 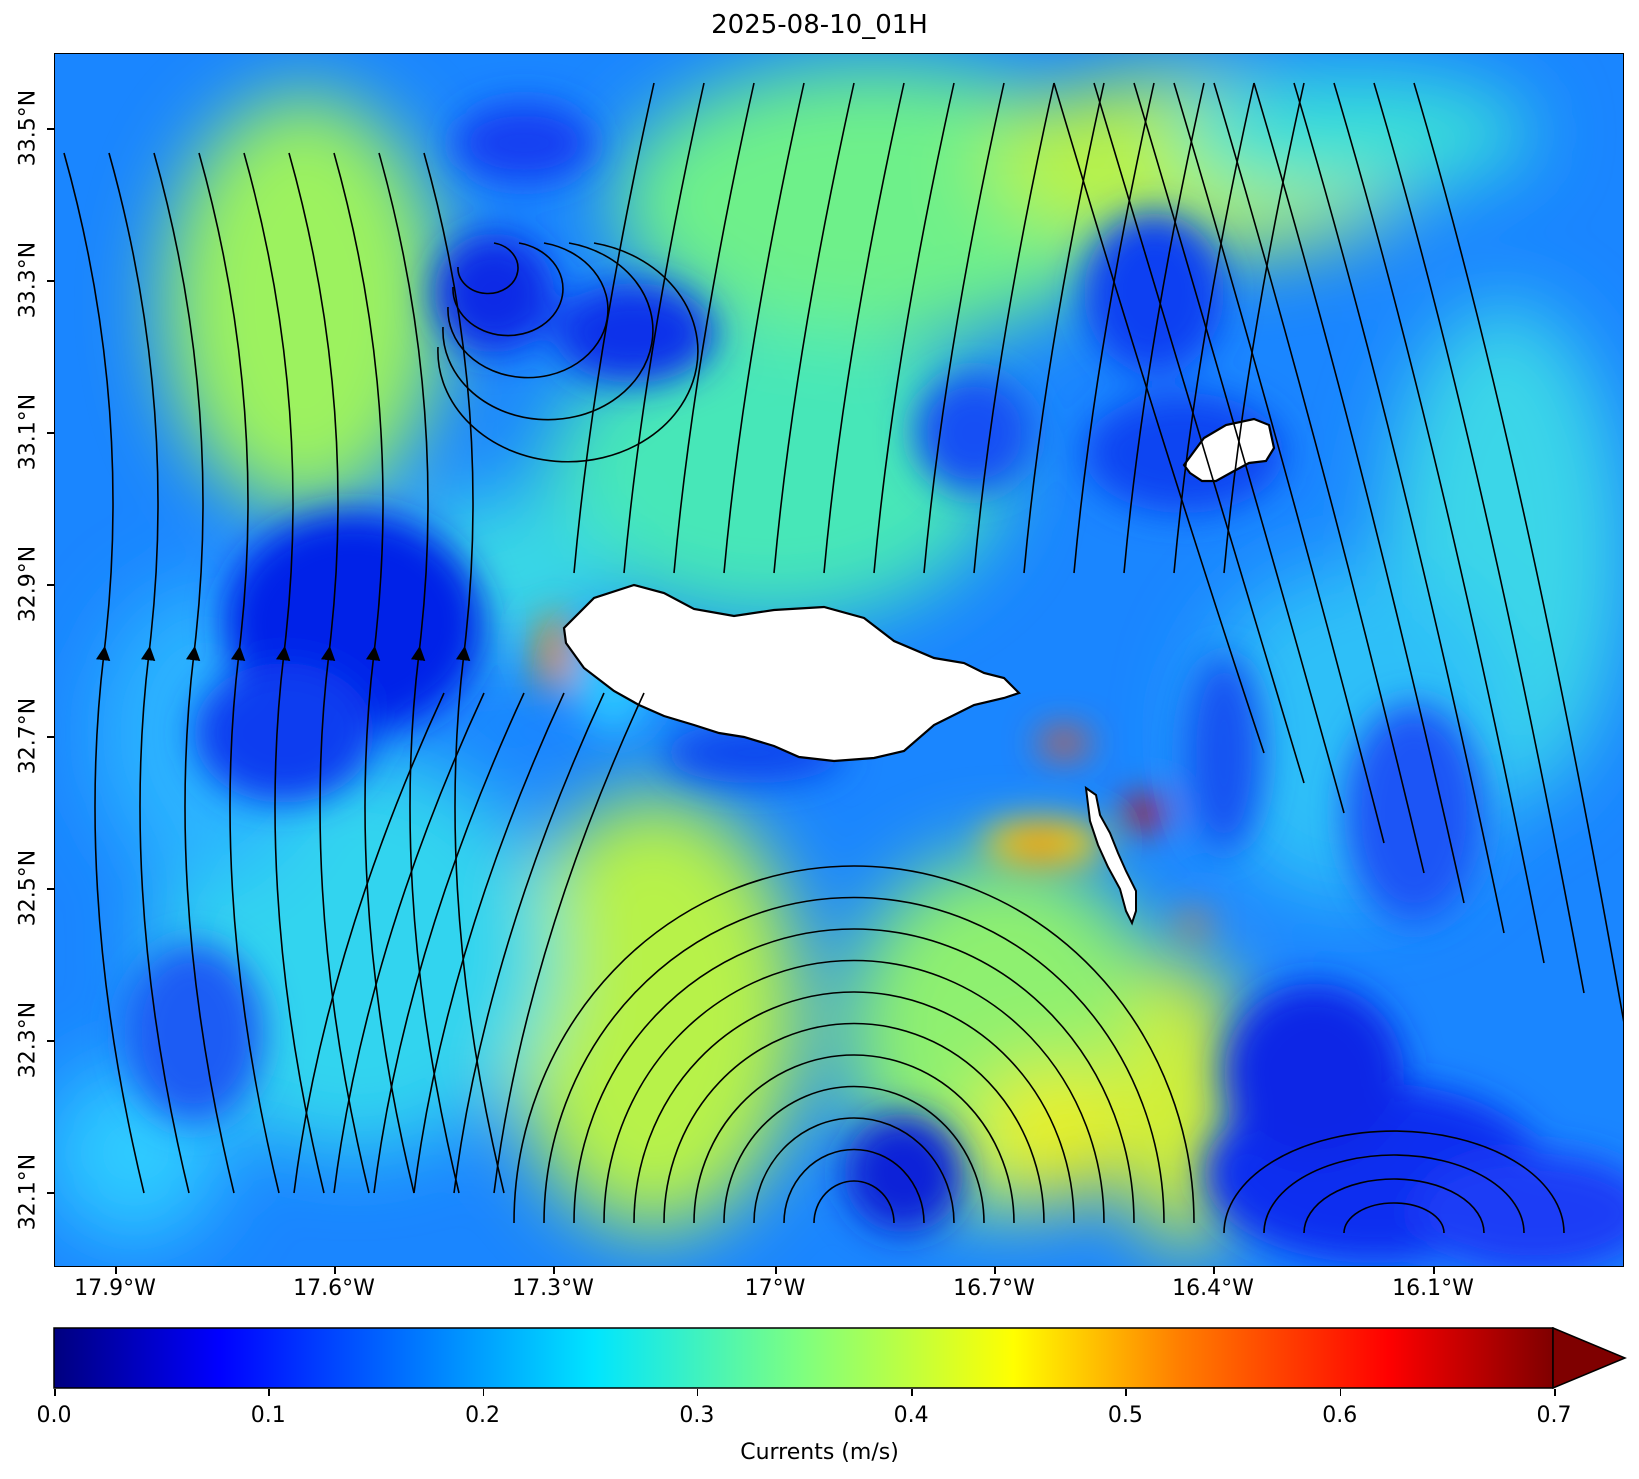 What do you see at coordinates (553, 1288) in the screenshot?
I see `x-tick-label: 17.3°W` at bounding box center [553, 1288].